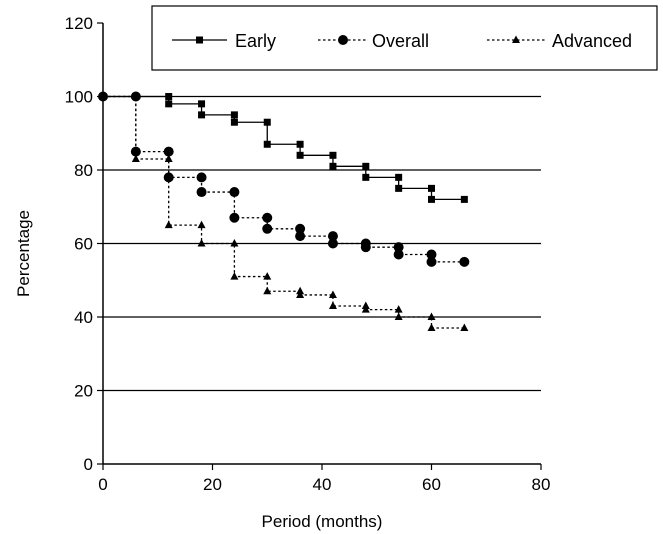  Describe the element at coordinates (83, 170) in the screenshot. I see `y-tick-label: 80` at that location.